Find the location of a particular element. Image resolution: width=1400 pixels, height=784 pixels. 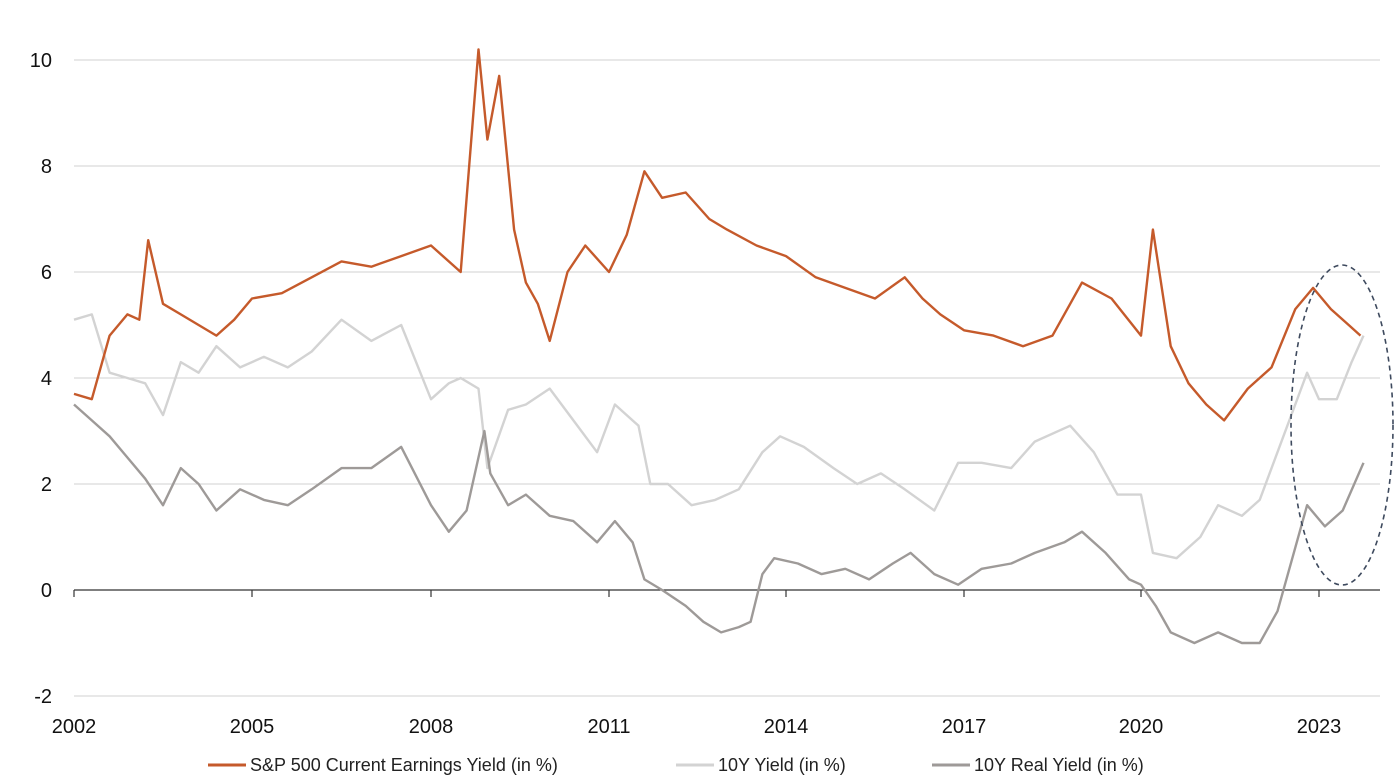

y-axis-tick-labels: -2 0 2 4 6 8 10 is located at coordinates (41, 379).